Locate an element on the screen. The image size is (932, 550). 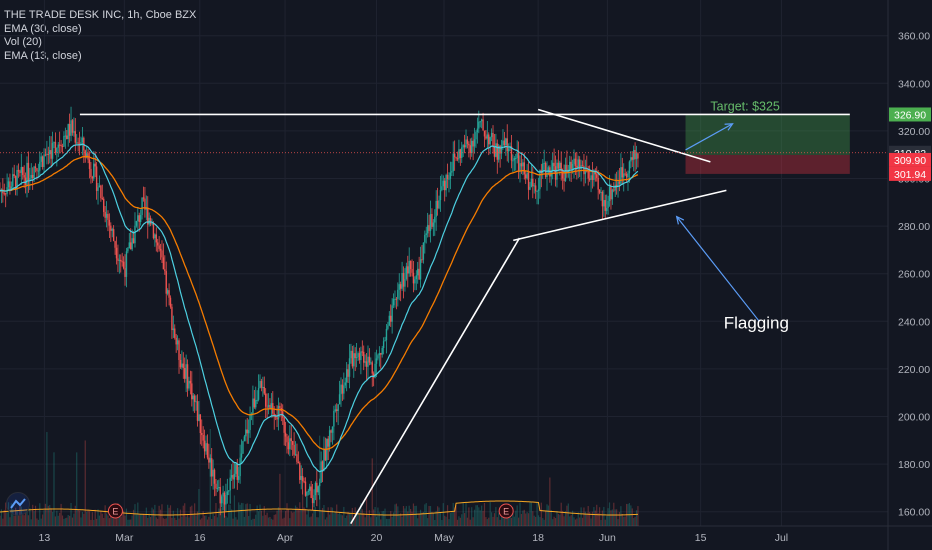
price-tag is located at coordinates (910, 159).